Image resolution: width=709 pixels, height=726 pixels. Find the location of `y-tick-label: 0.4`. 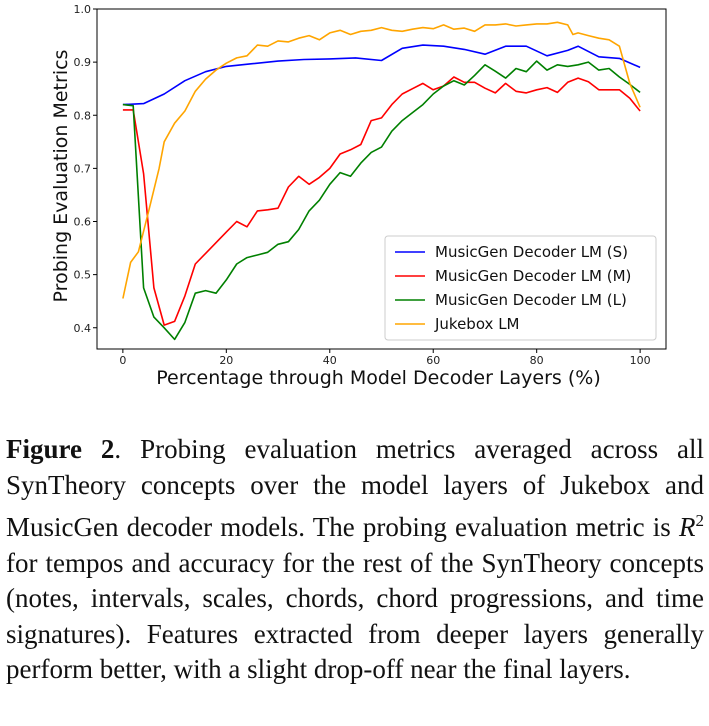

y-tick-label: 0.4 is located at coordinates (83, 328).